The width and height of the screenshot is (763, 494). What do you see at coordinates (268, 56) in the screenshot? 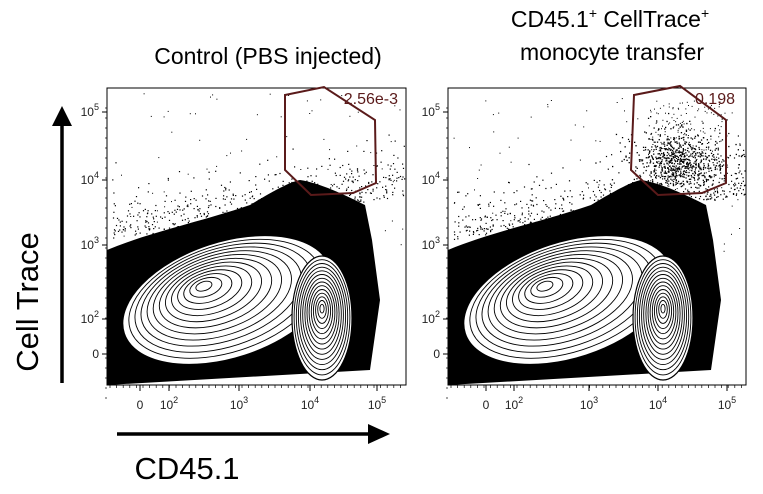
I see `panel1-title: Control (PBS injected)` at bounding box center [268, 56].